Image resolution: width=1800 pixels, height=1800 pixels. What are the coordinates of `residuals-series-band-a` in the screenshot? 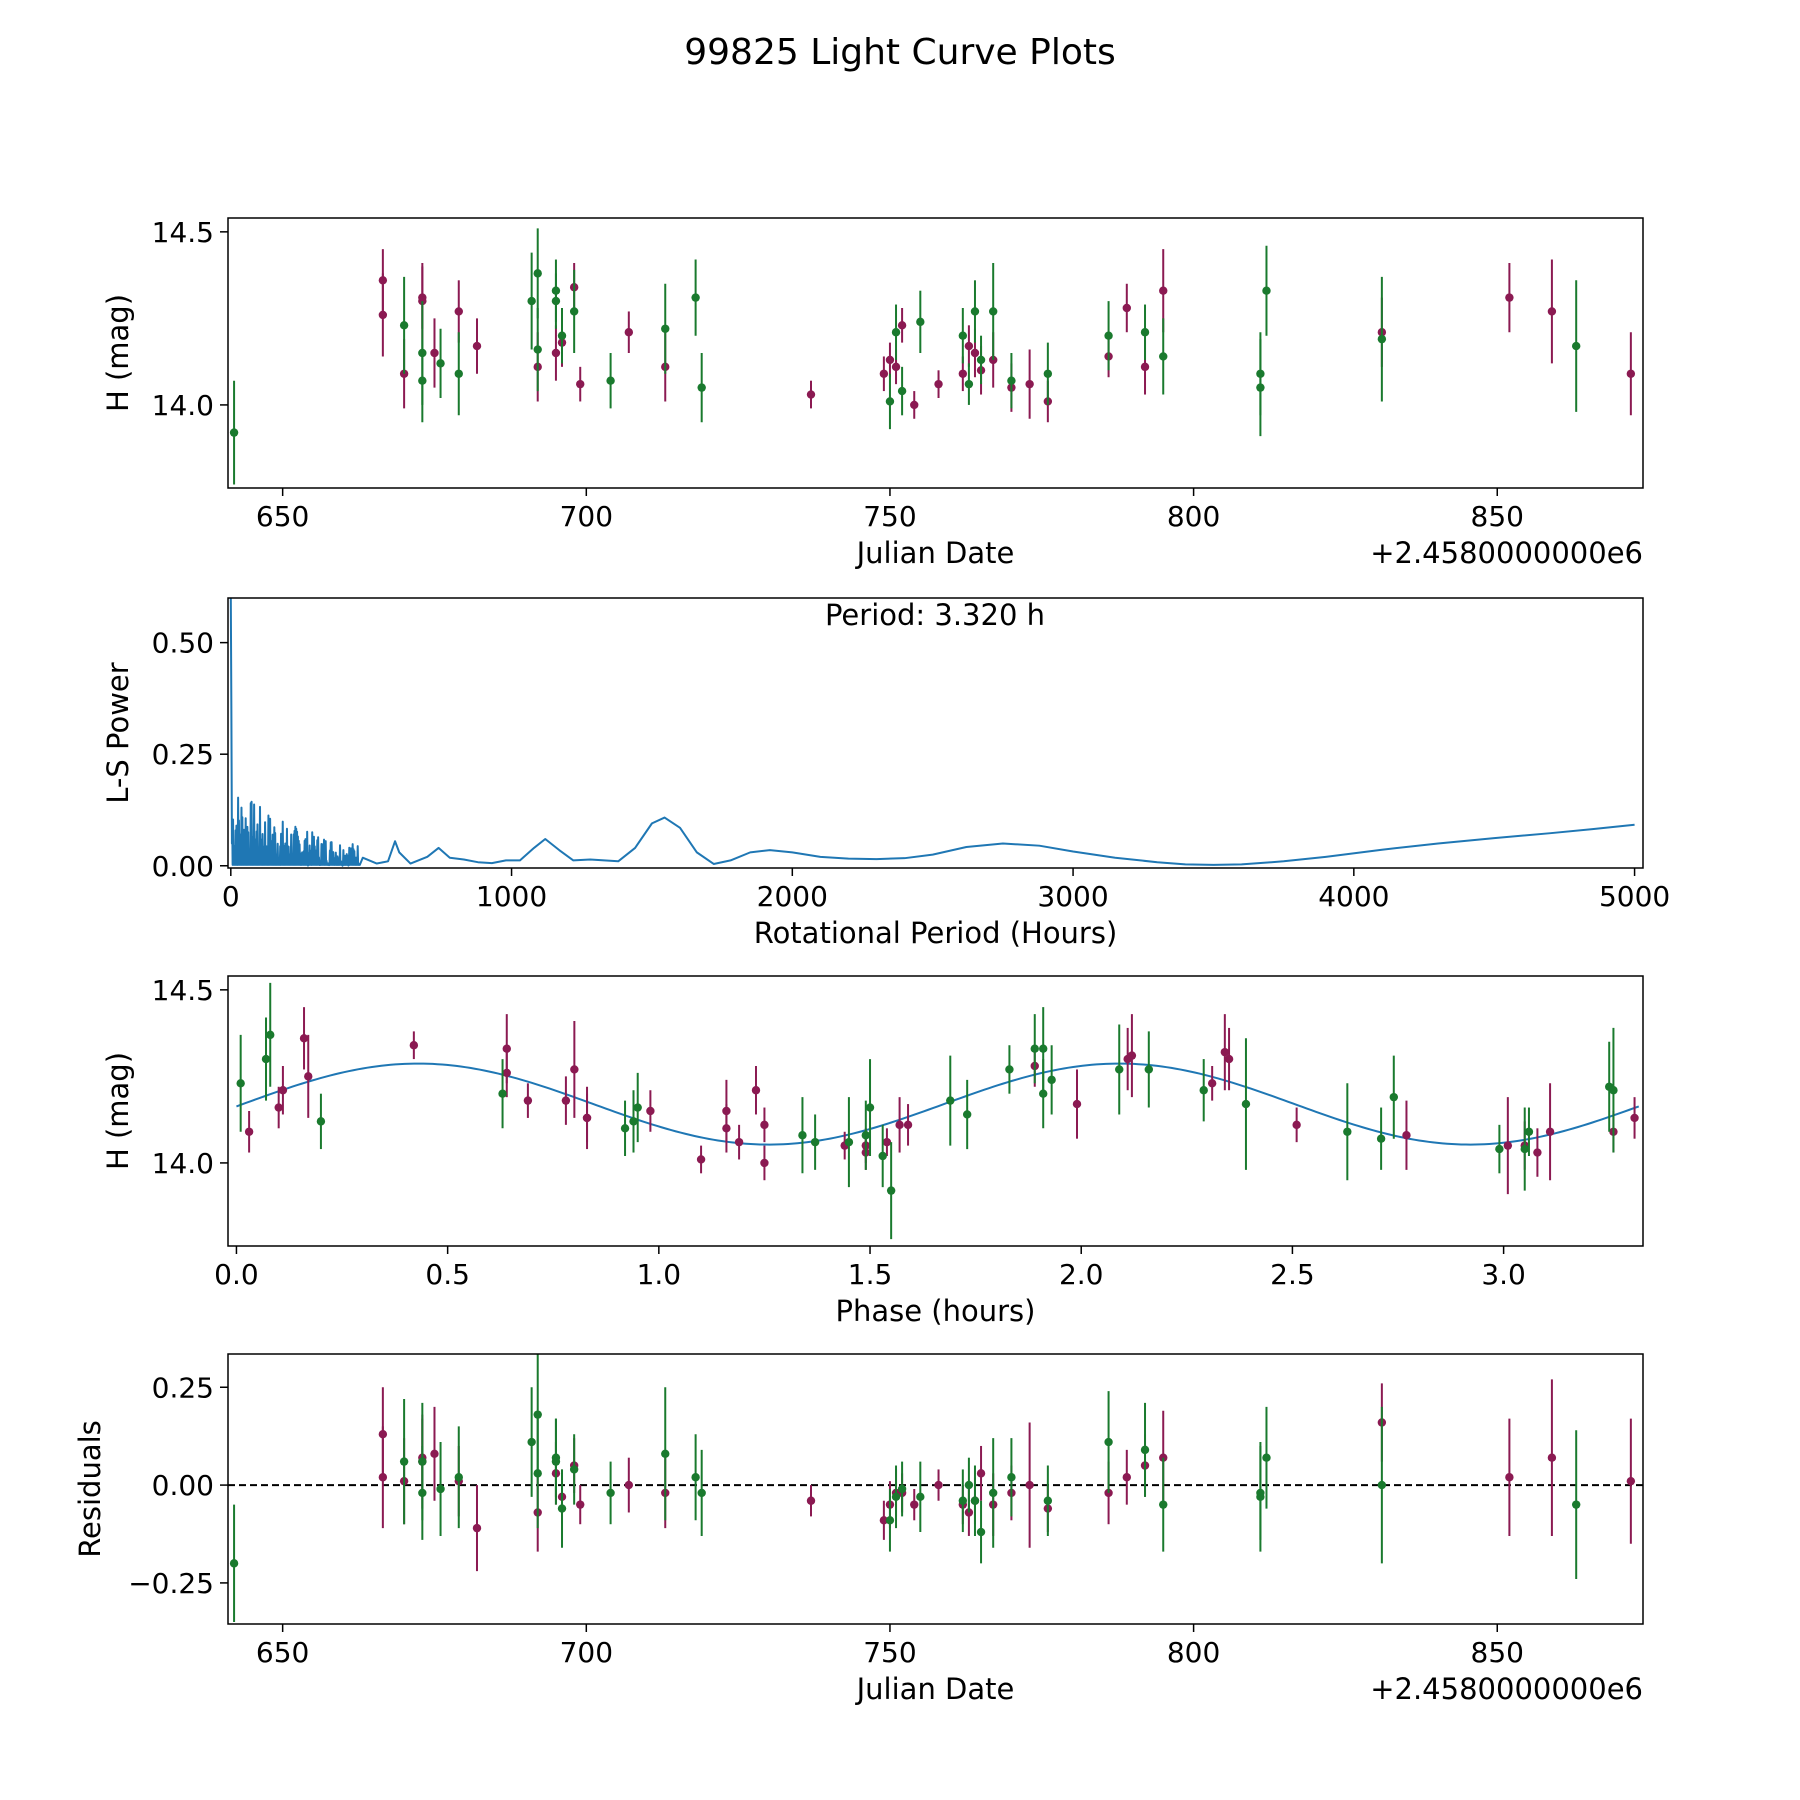 It's located at (1007, 1475).